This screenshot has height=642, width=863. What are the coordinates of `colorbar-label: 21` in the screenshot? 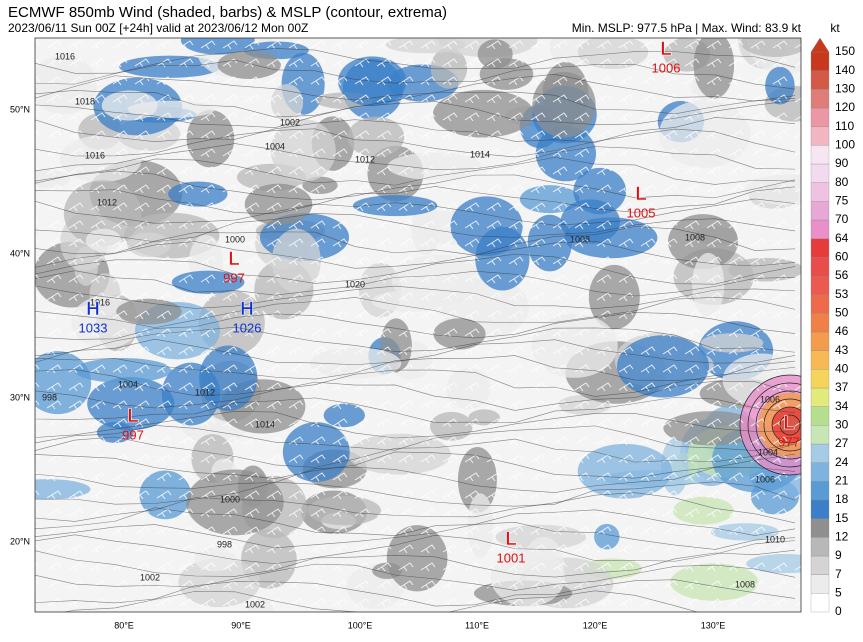 It's located at (842, 481).